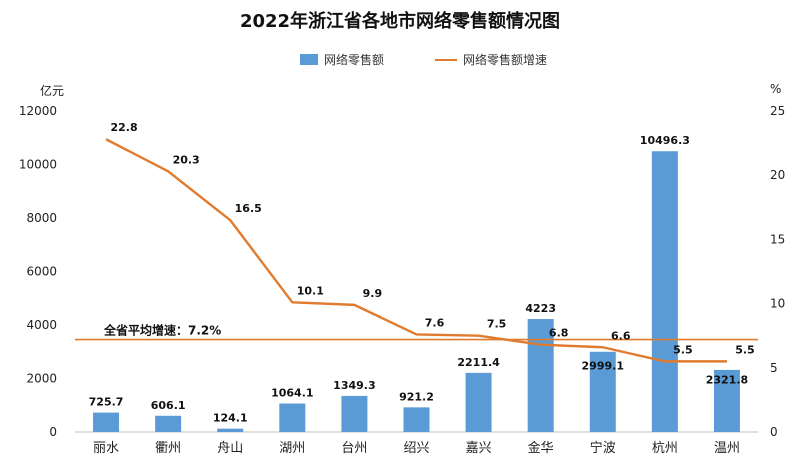 The width and height of the screenshot is (800, 471). Describe the element at coordinates (354, 448) in the screenshot. I see `x-tick-label: 台州` at that location.